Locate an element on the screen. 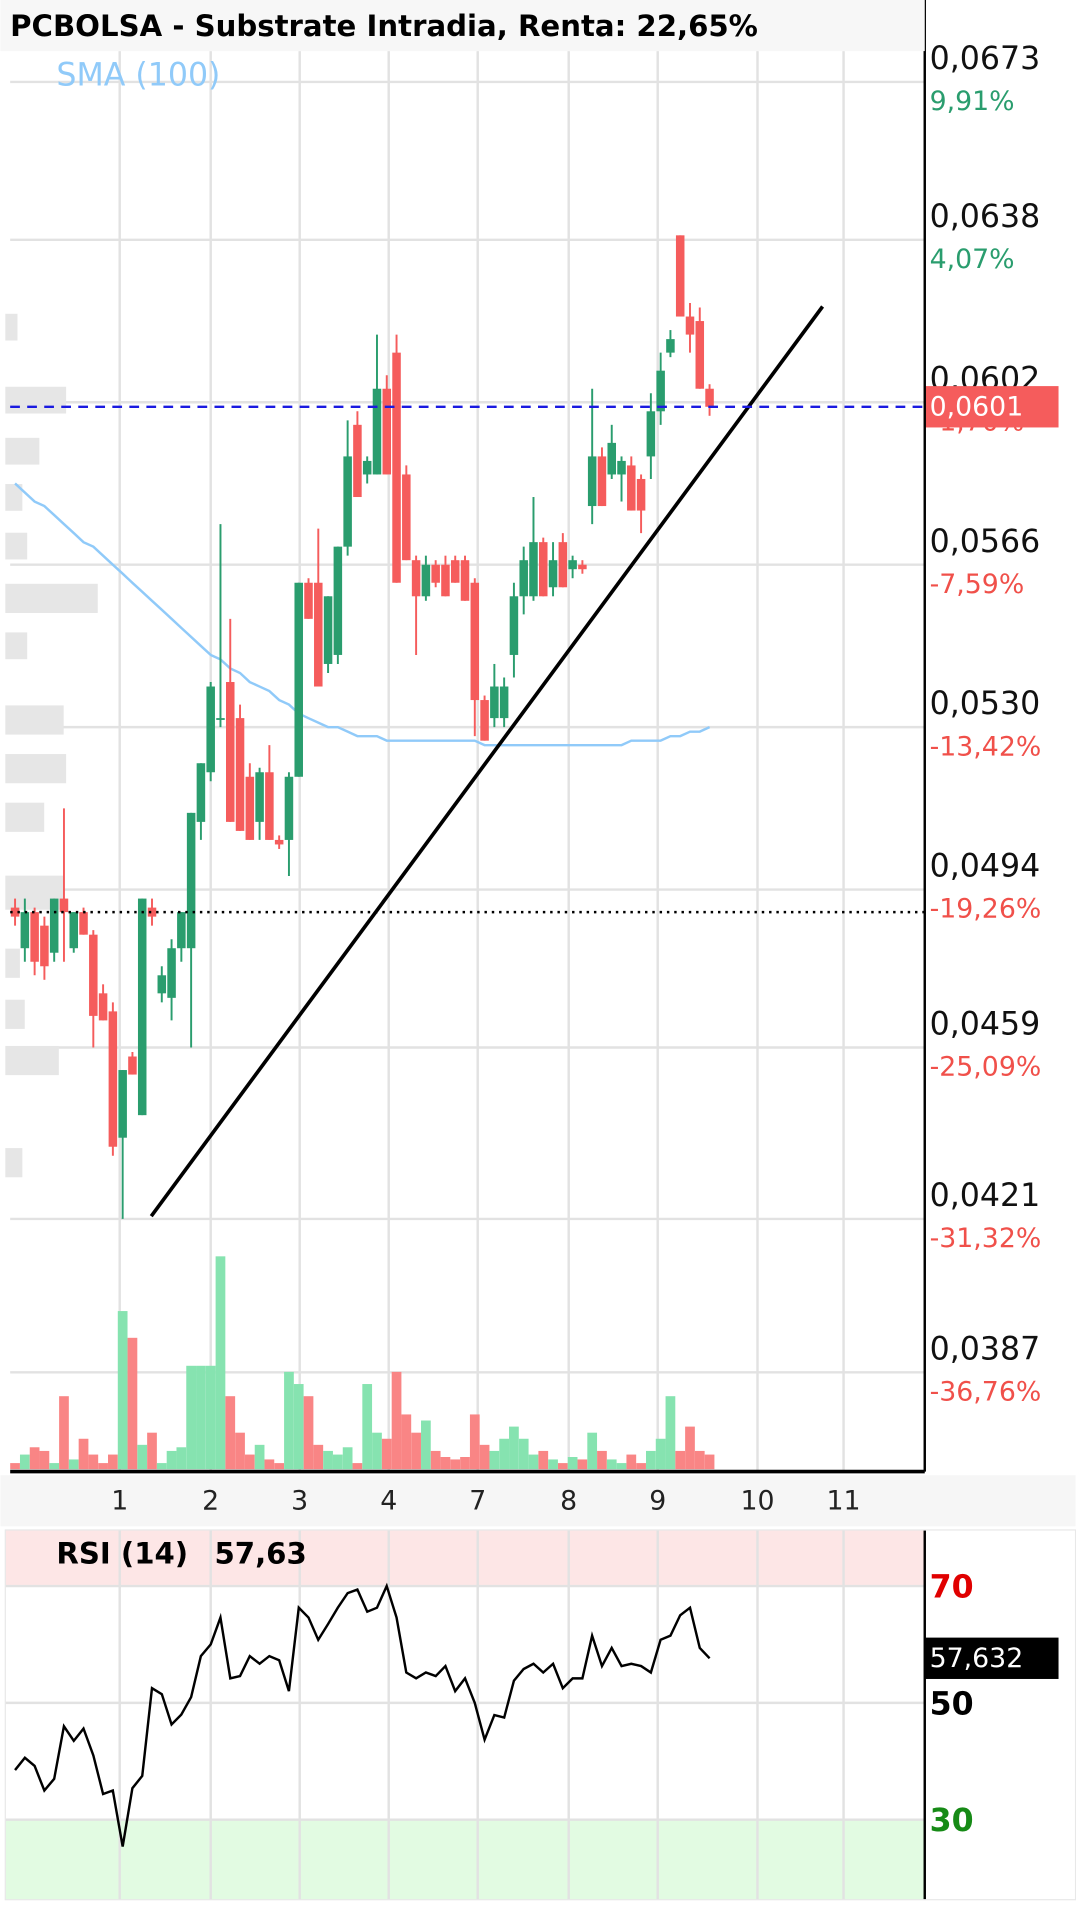 The height and width of the screenshot is (1907, 1076). x-axis-strip is located at coordinates (538, 1501).